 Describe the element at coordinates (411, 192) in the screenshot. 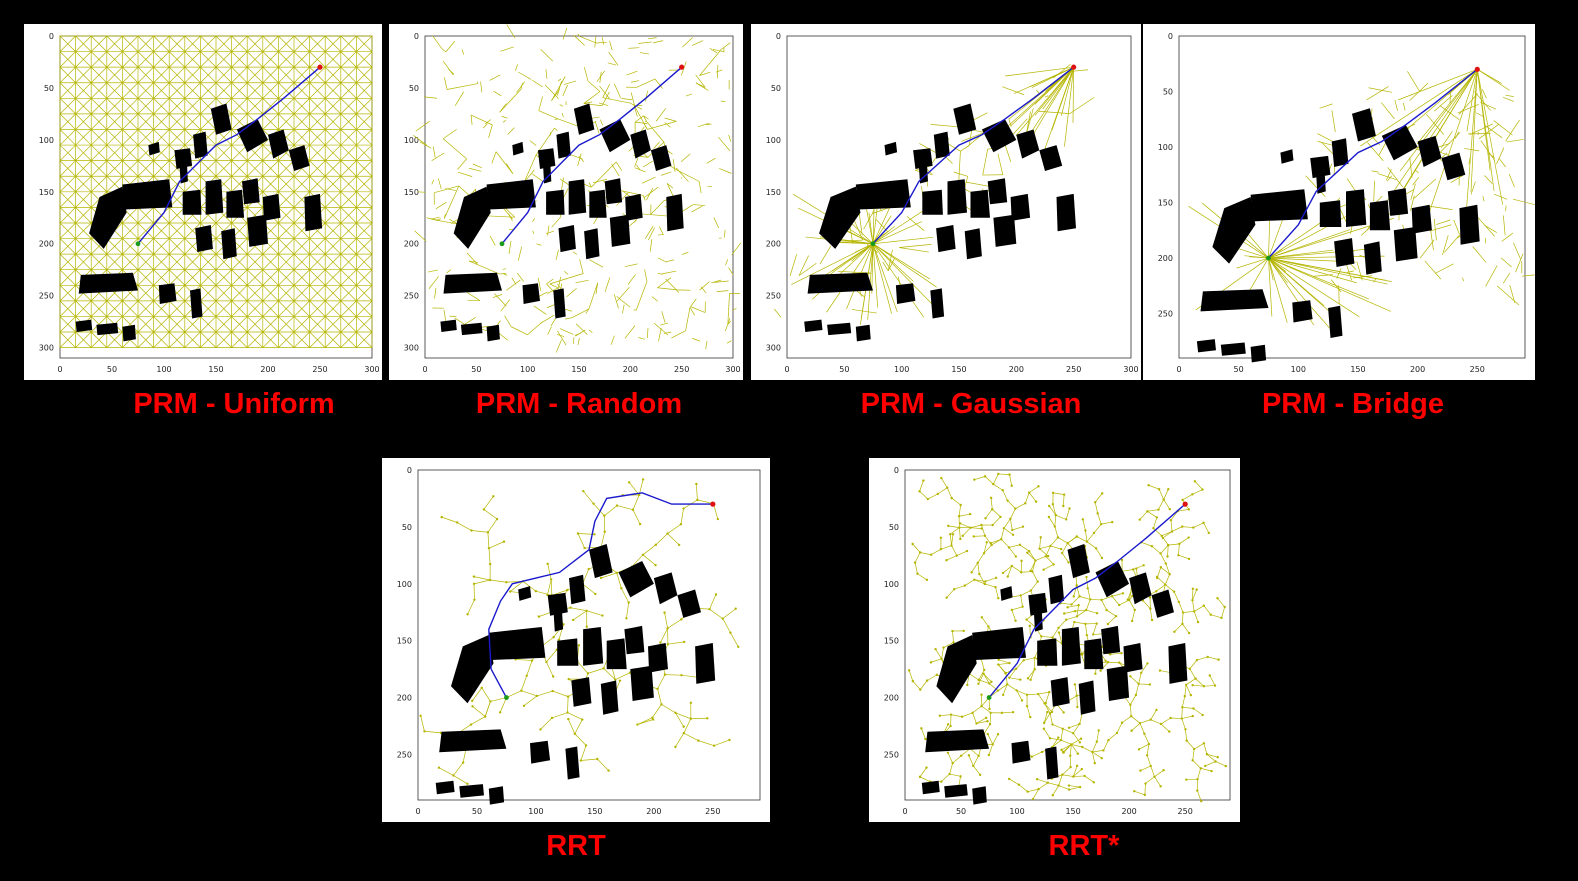

I see `y-tick-label: 150` at that location.